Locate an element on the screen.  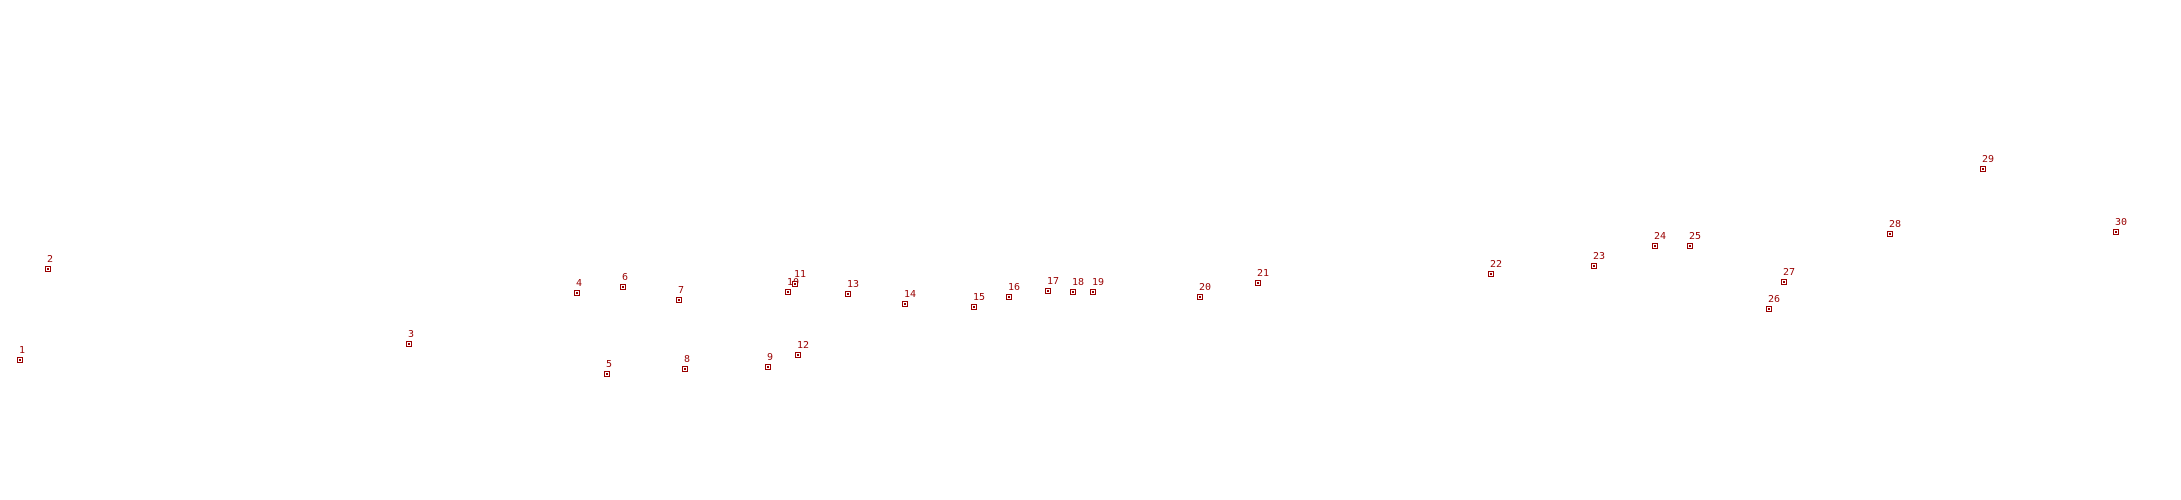
marker-label-18: 18 is located at coordinates (1078, 282).